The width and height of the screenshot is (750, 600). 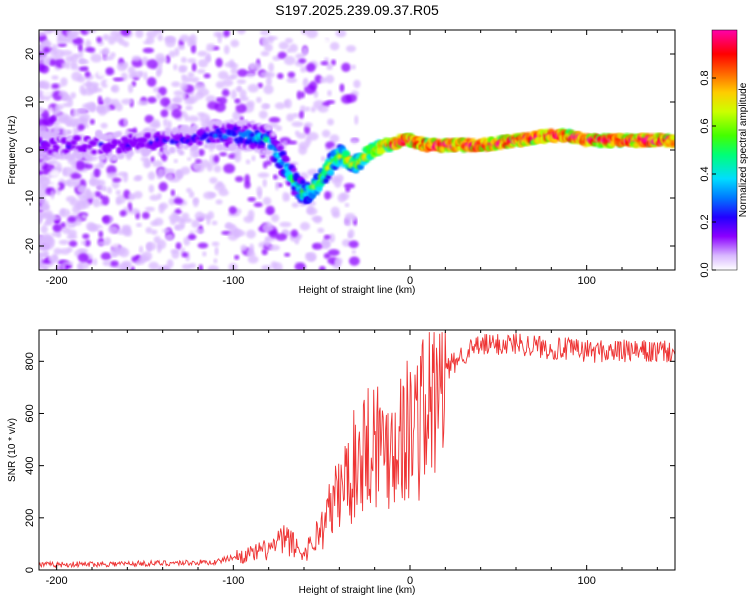 I want to click on snr-xlabel: Height of straight line (km), so click(x=357, y=590).